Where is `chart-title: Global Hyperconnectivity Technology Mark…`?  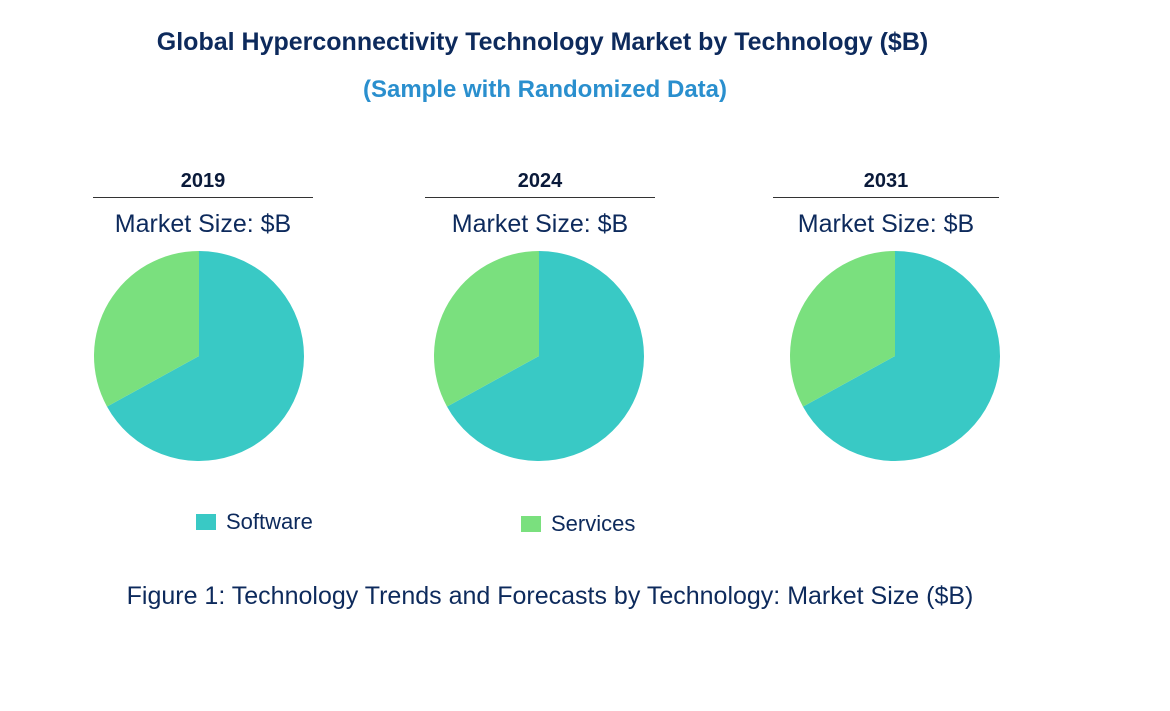 chart-title: Global Hyperconnectivity Technology Mark… is located at coordinates (542, 42).